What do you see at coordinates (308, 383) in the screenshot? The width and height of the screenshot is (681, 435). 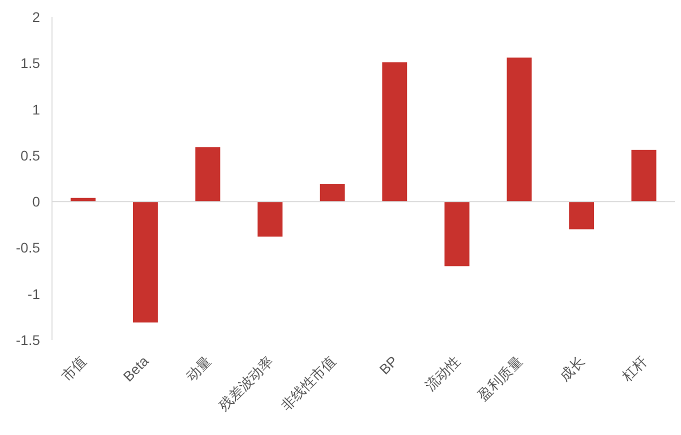 I see `x-tick-label: 非线性市值` at bounding box center [308, 383].